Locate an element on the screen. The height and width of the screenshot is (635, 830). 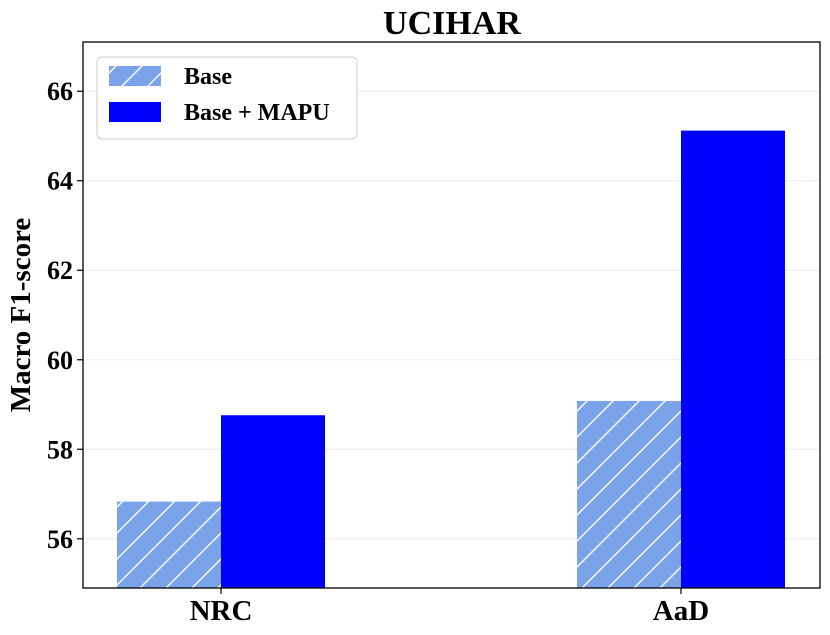
legend-swatch-hatch is located at coordinates (135, 76).